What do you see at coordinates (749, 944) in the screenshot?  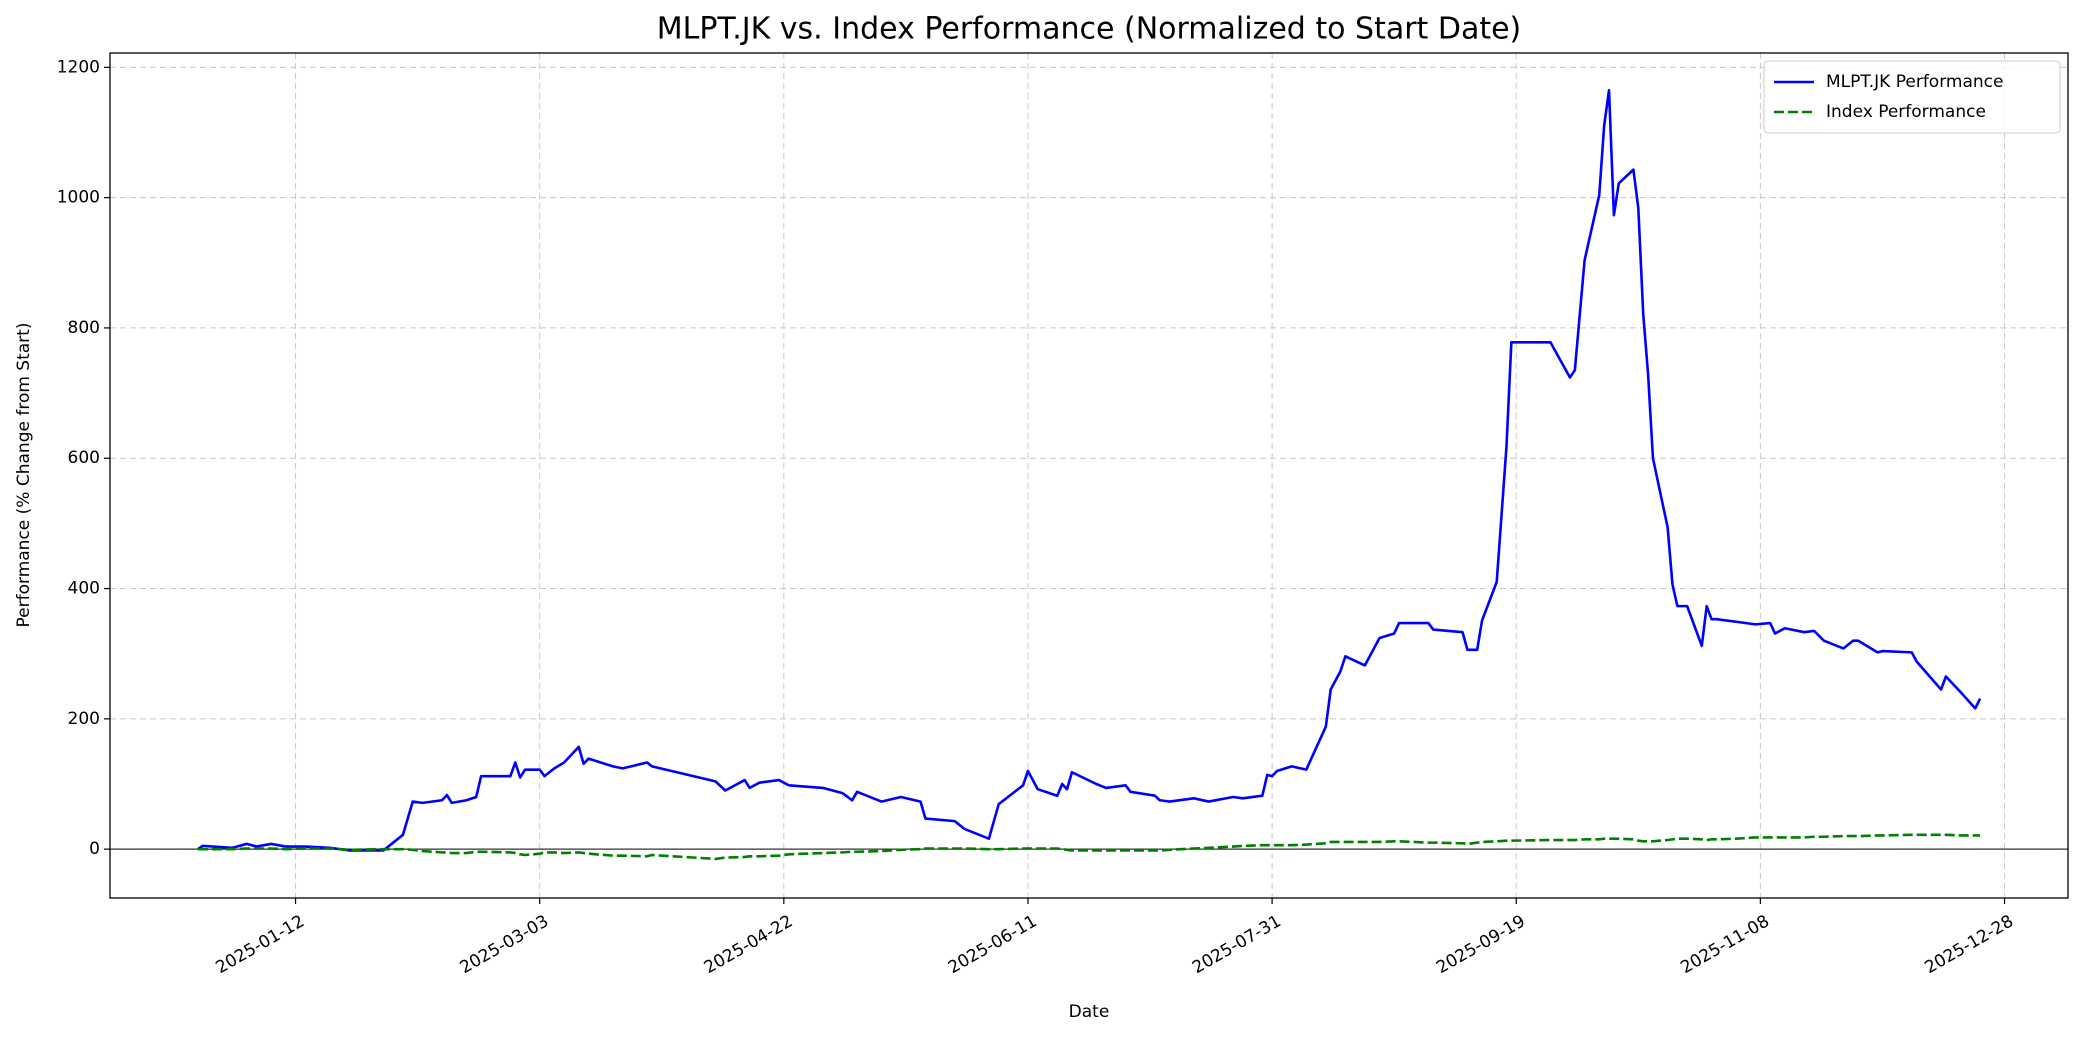 I see `x-tick-label: 2025-04-22` at bounding box center [749, 944].